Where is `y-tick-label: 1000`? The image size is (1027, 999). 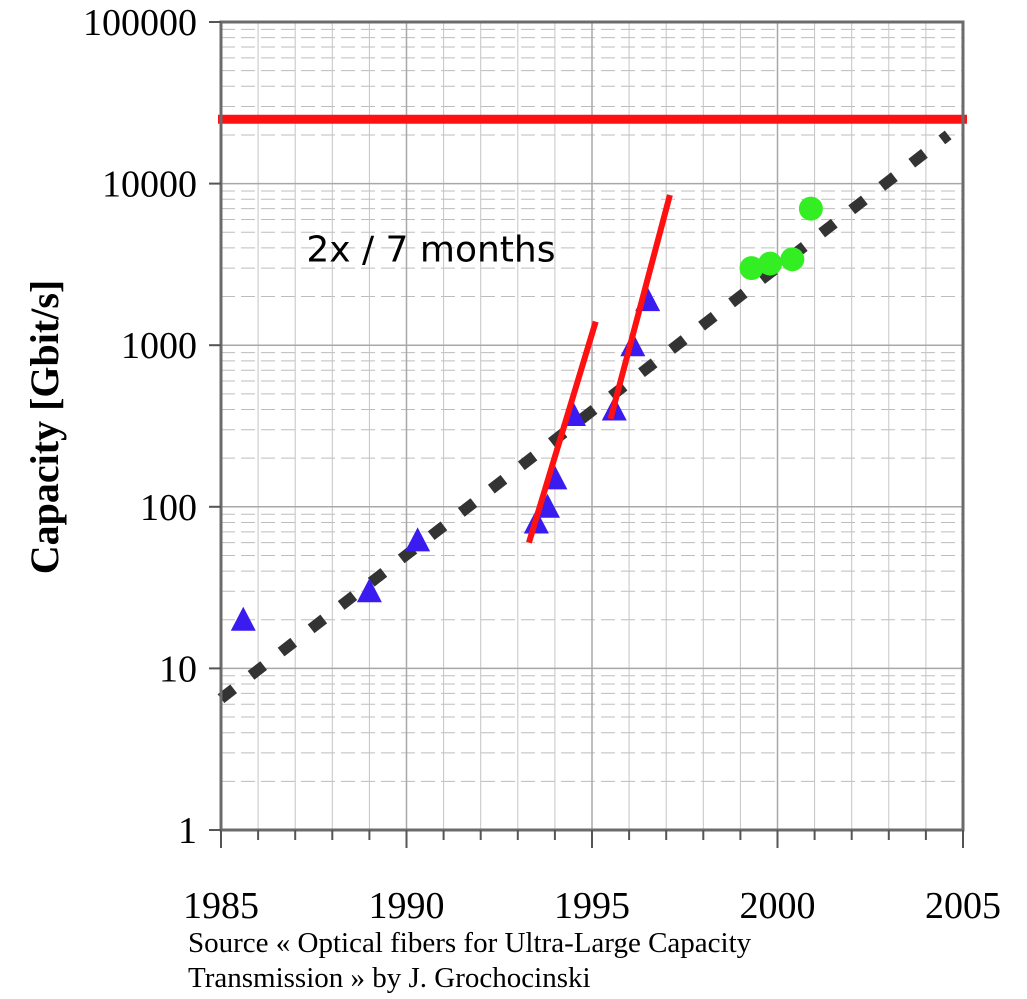 y-tick-label: 1000 is located at coordinates (159, 346).